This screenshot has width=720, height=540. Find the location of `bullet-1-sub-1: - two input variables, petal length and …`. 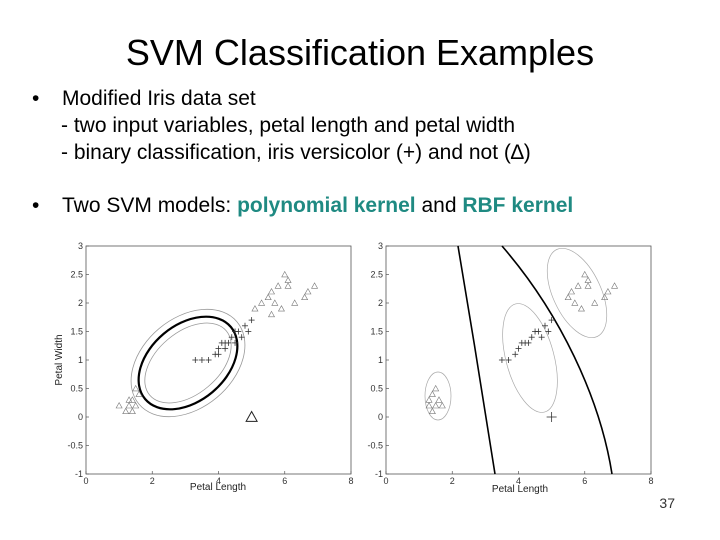

bullet-1-sub-1: - two input variables, petal length and … is located at coordinates (367, 125).